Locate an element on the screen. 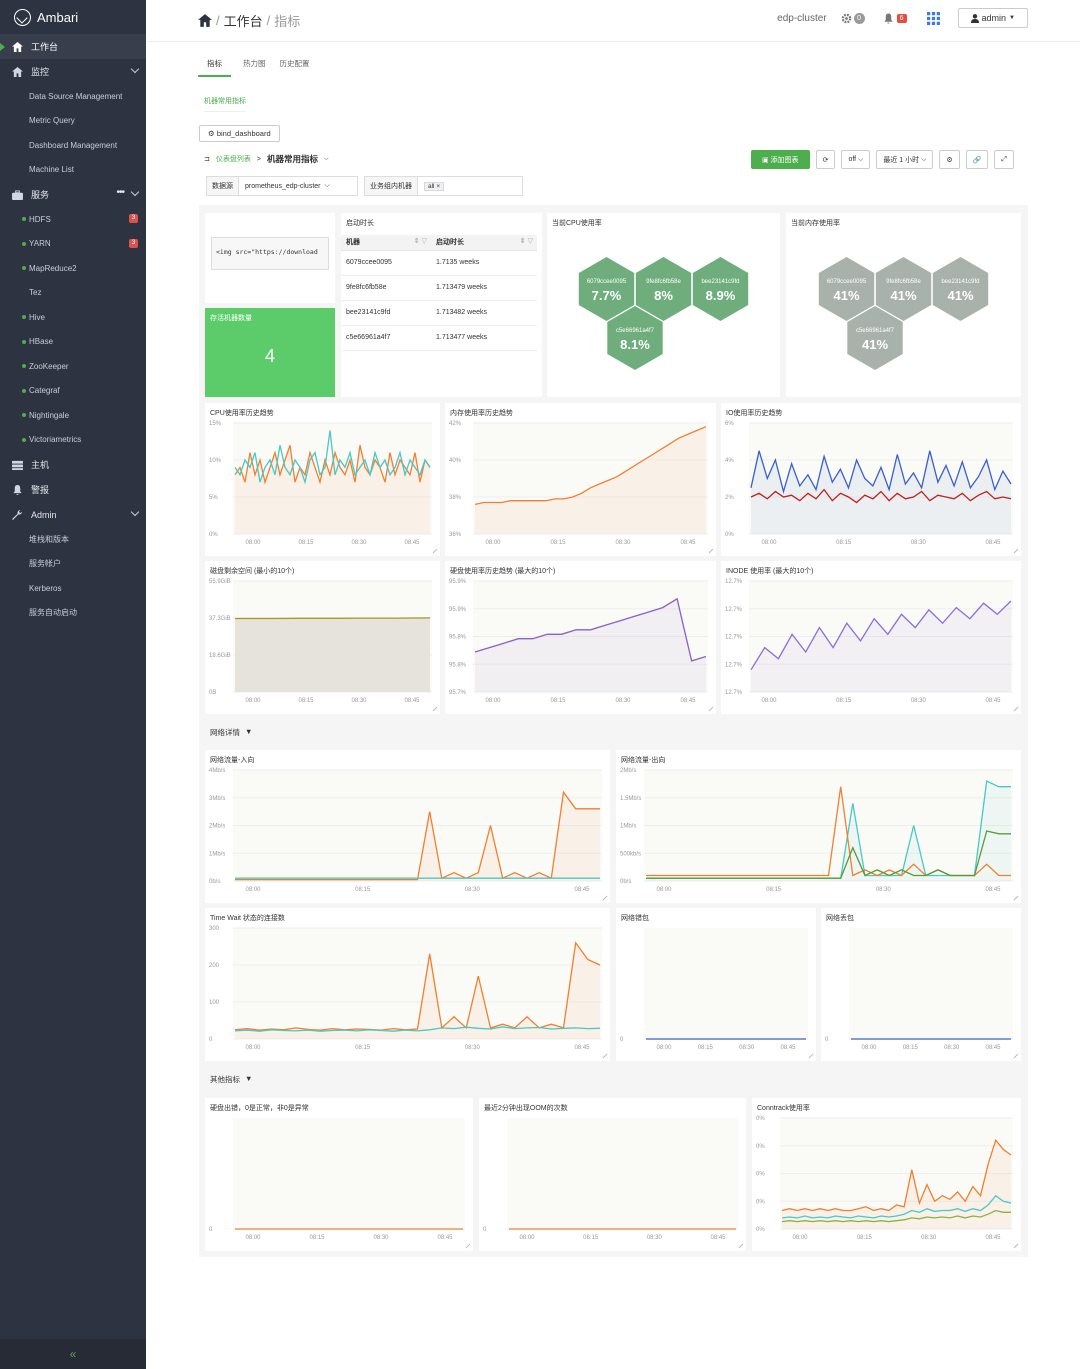  settings-status: 0 is located at coordinates (853, 18).